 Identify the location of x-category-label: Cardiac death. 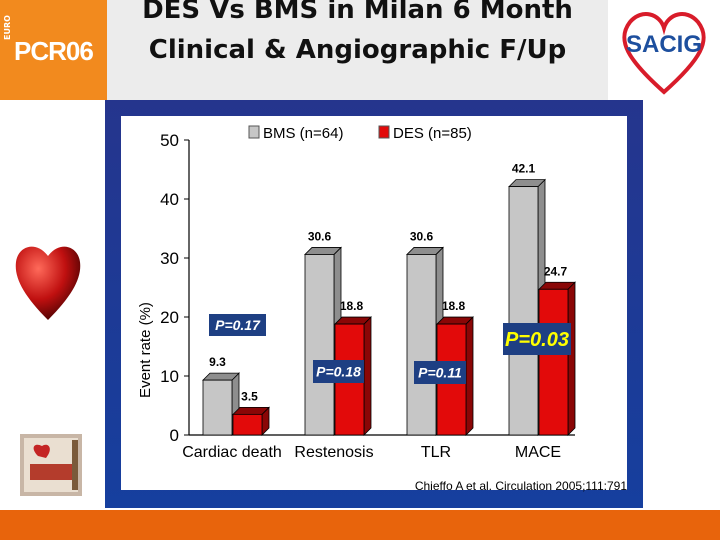
(232, 452).